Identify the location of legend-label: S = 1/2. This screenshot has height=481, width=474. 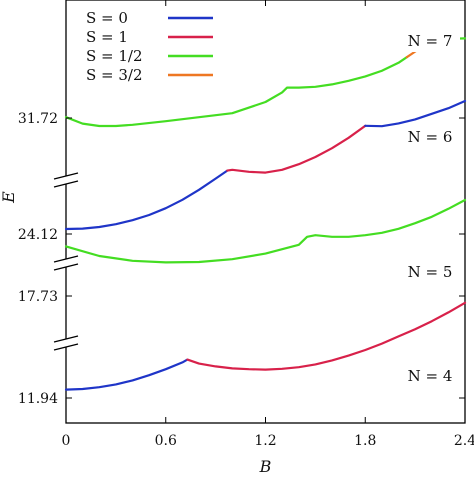
(114, 56).